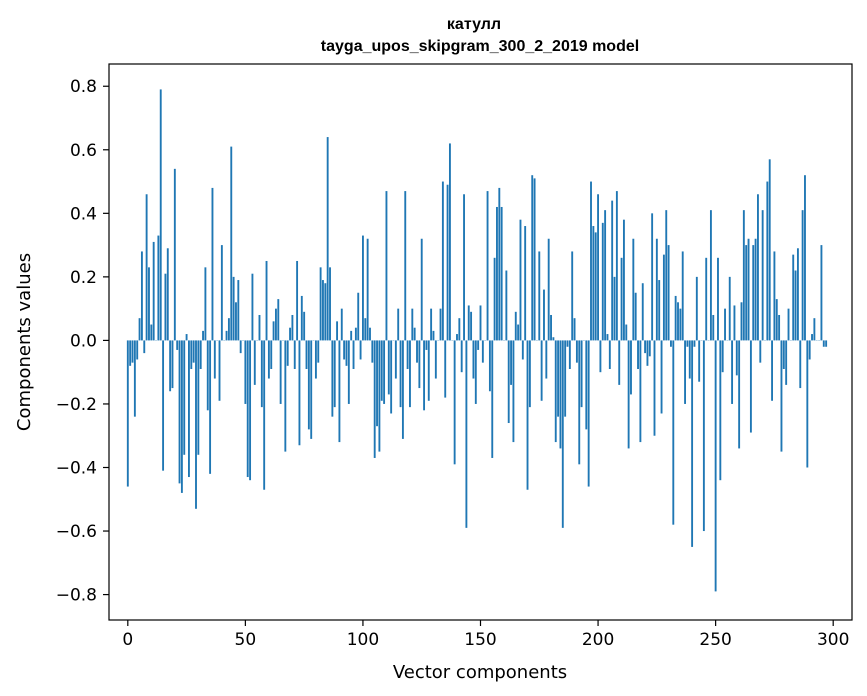 This screenshot has height=696, width=867. Describe the element at coordinates (363, 640) in the screenshot. I see `x-tick-label: 100` at that location.